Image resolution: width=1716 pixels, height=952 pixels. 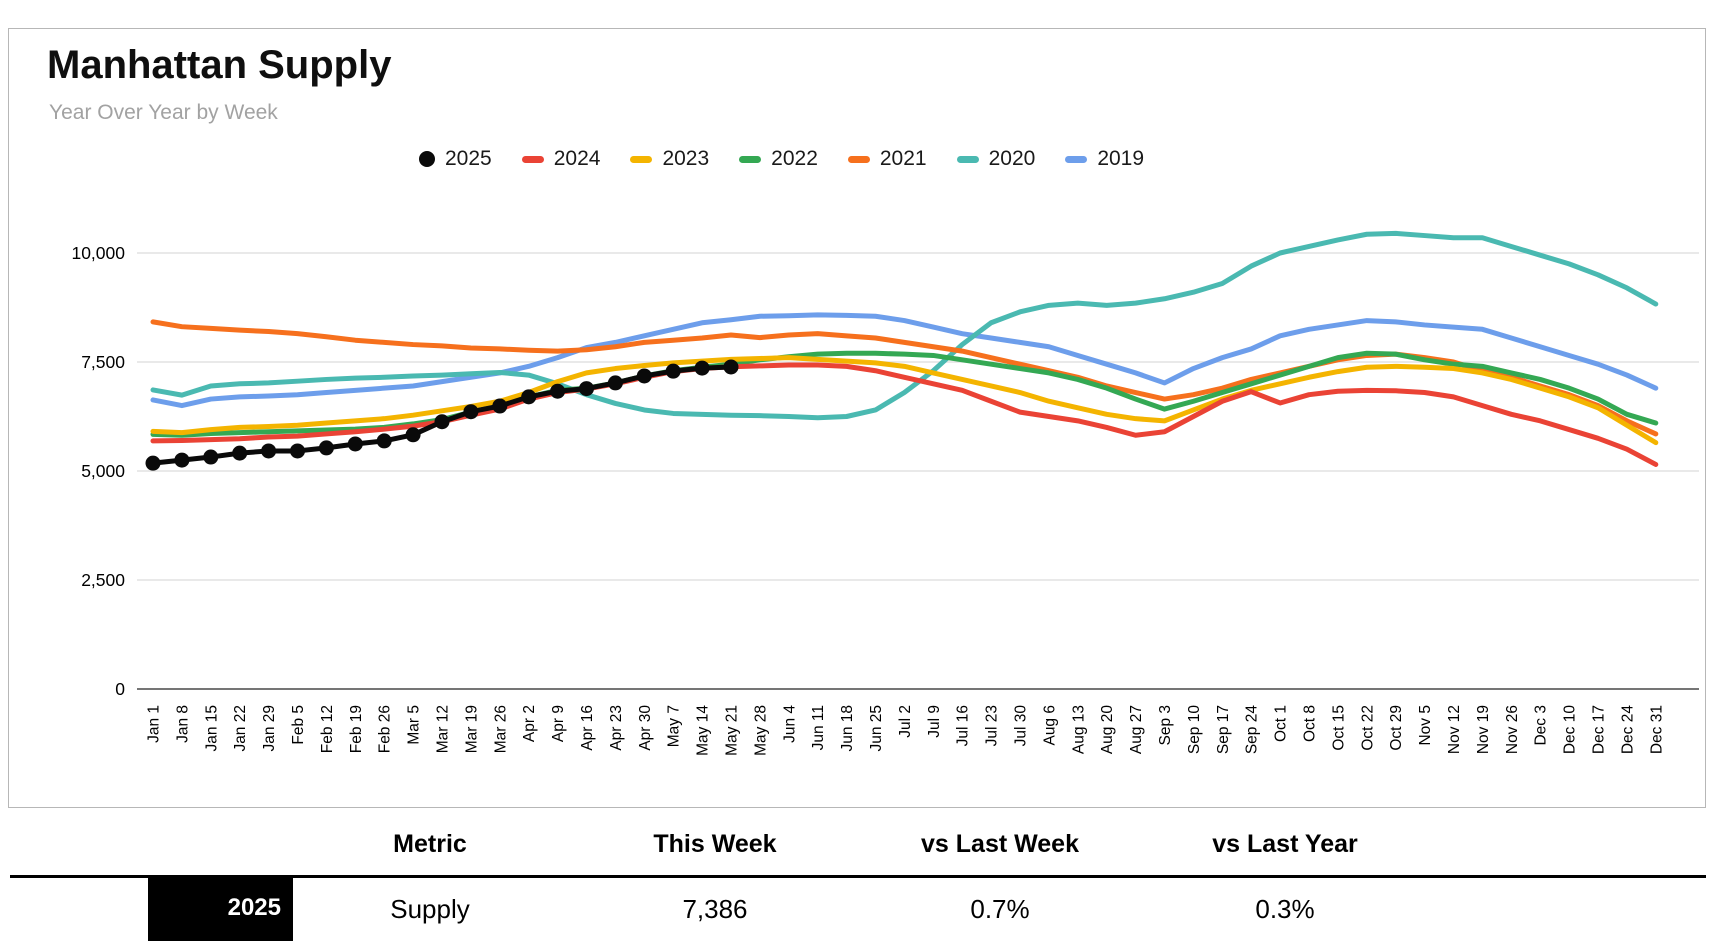 What do you see at coordinates (219, 65) in the screenshot?
I see `page-title: Manhattan Supply` at bounding box center [219, 65].